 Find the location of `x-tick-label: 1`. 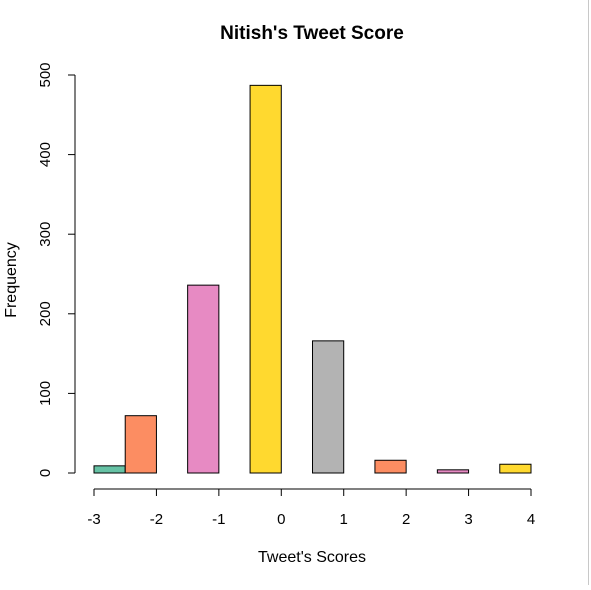

x-tick-label: 1 is located at coordinates (344, 519).